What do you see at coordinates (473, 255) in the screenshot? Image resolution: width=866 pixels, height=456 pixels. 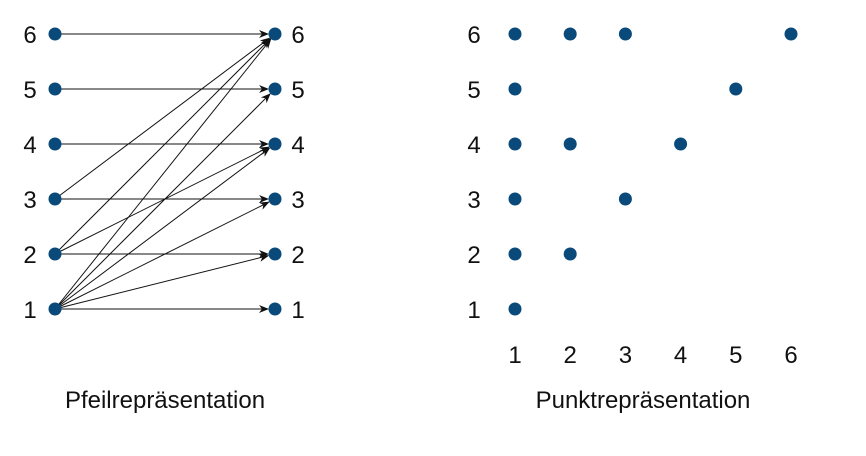 I see `y-tick-label-2: 2` at bounding box center [473, 255].